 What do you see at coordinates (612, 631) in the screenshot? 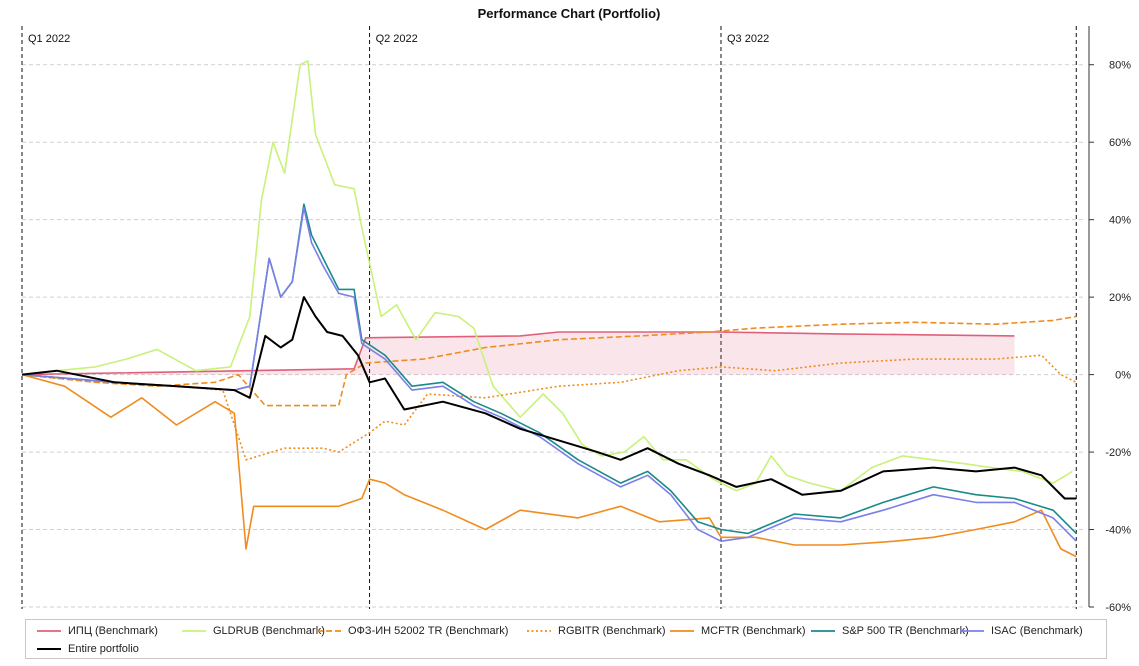
I see `legend-label: RGBITR (Benchmark)` at bounding box center [612, 631].